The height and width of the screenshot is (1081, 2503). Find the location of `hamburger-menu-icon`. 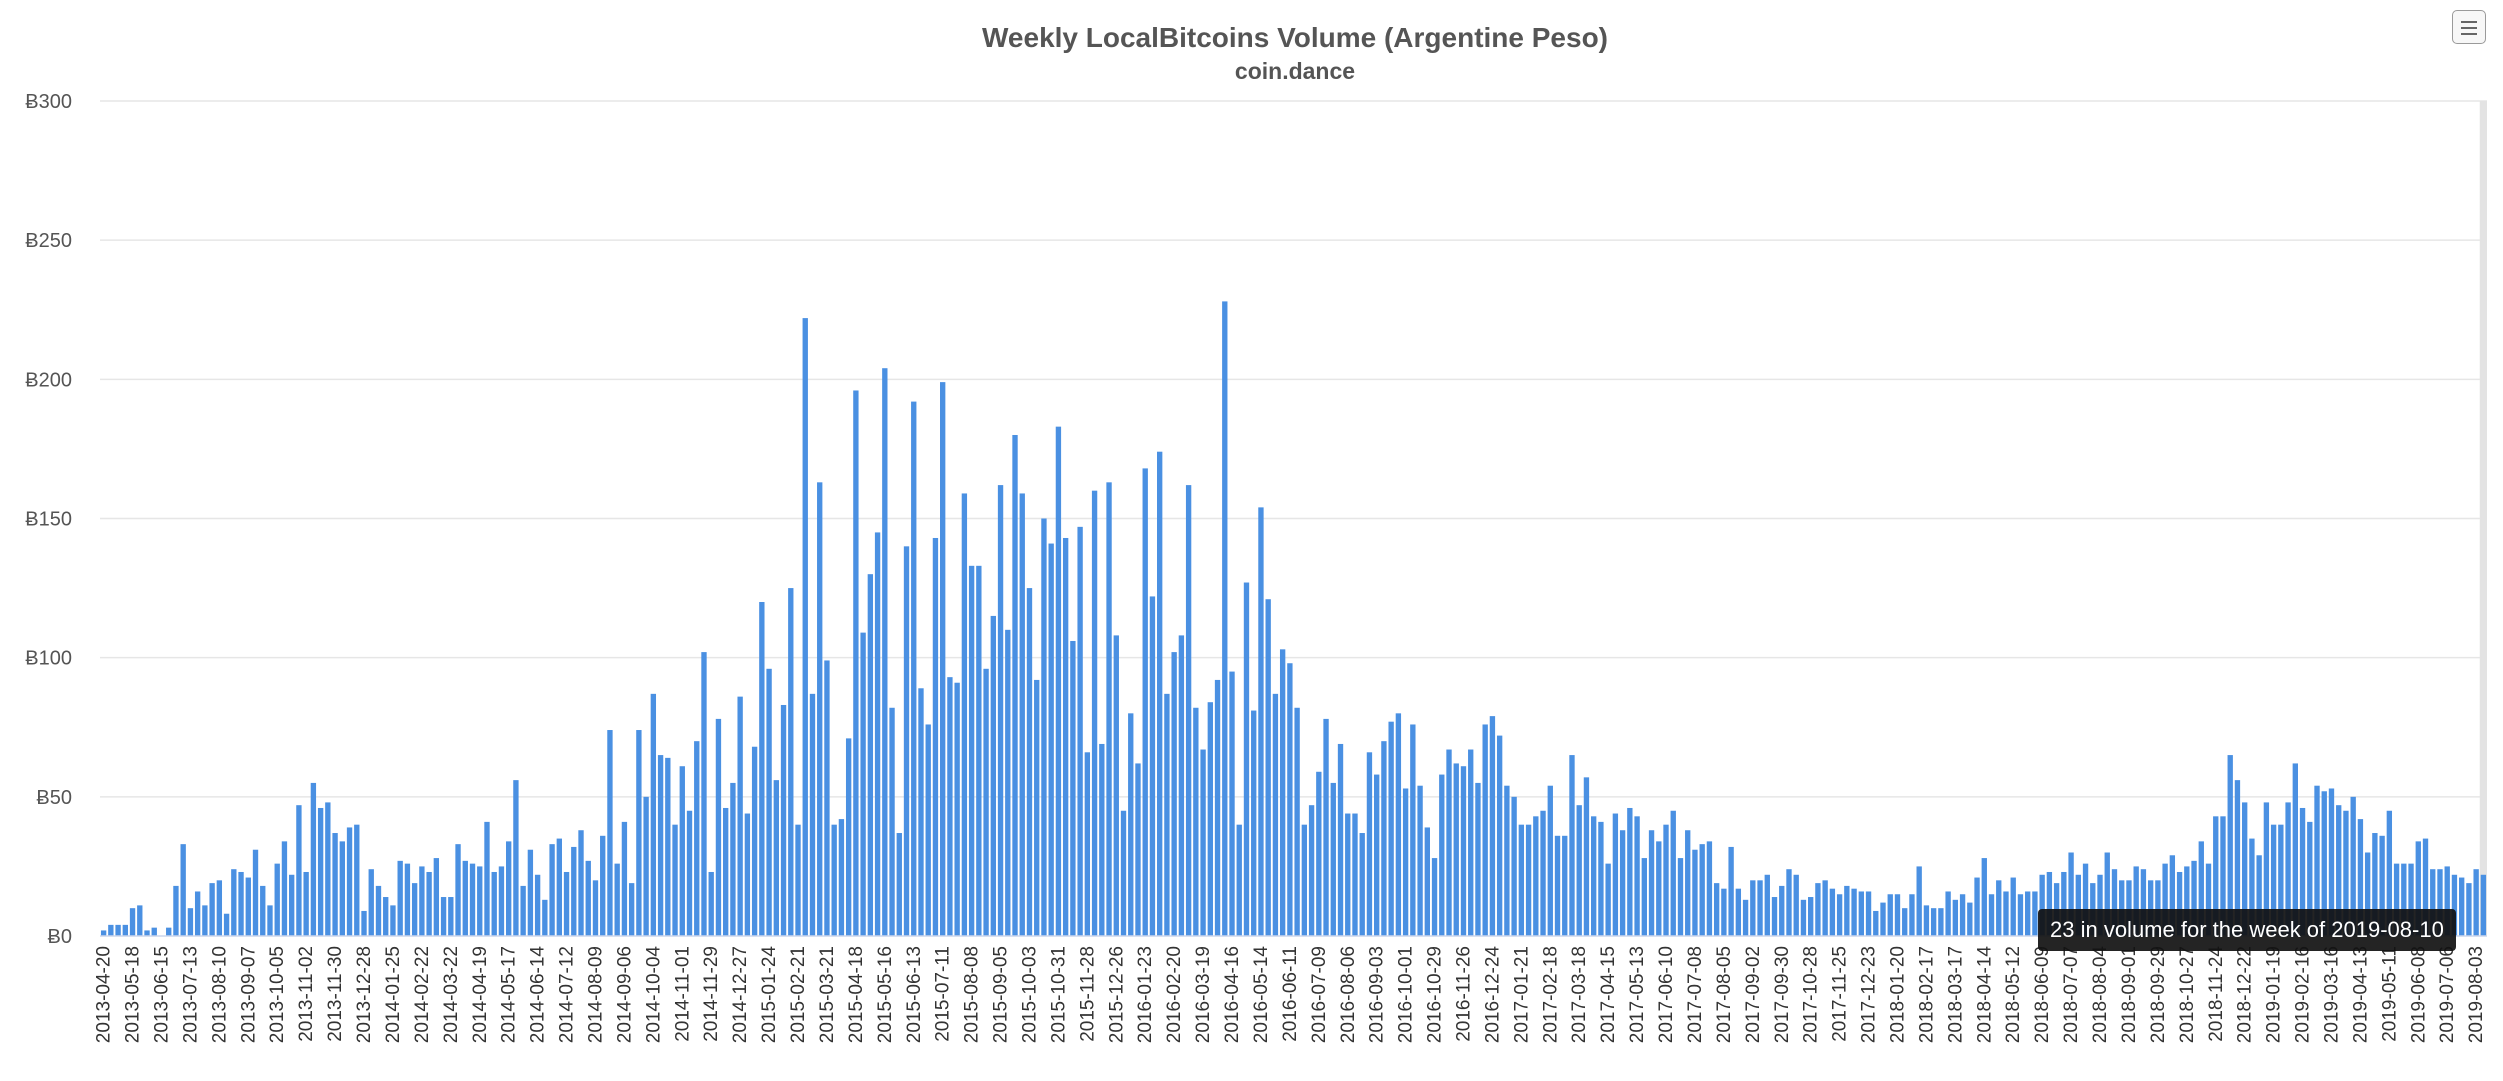

hamburger-menu-icon is located at coordinates (2469, 27).